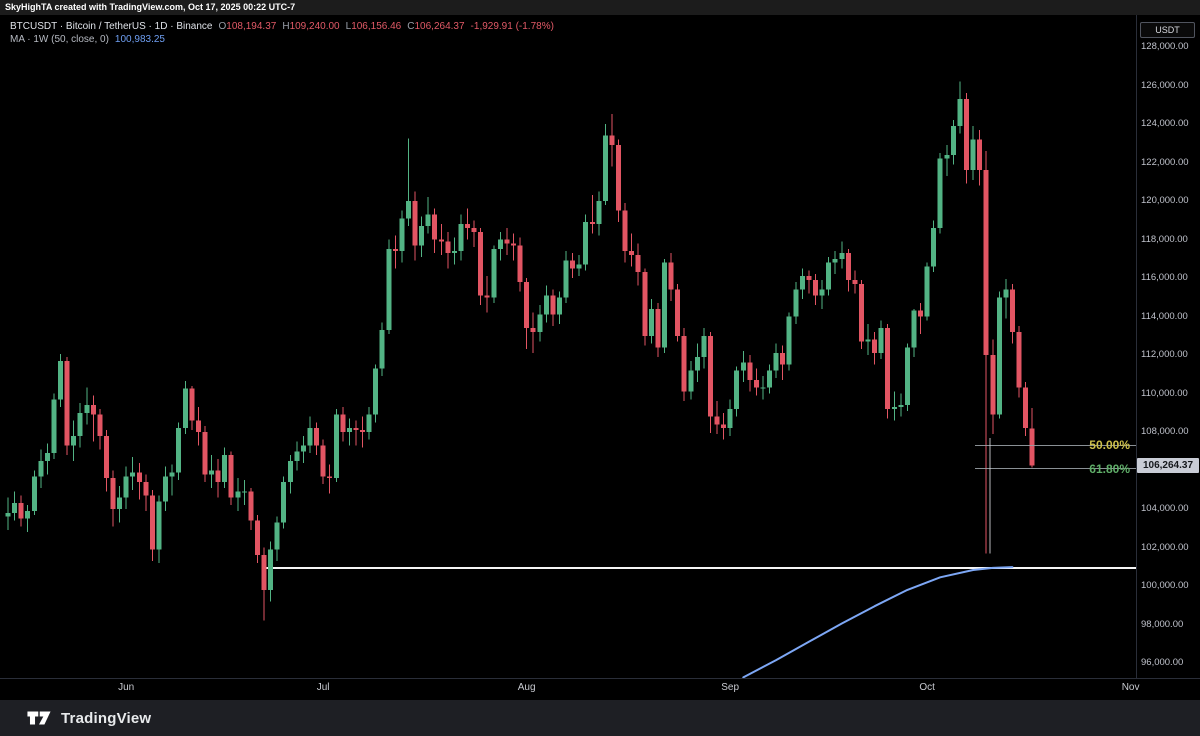 Image resolution: width=1200 pixels, height=736 pixels. Describe the element at coordinates (39, 718) in the screenshot. I see `tradingview-logo-icon` at that location.